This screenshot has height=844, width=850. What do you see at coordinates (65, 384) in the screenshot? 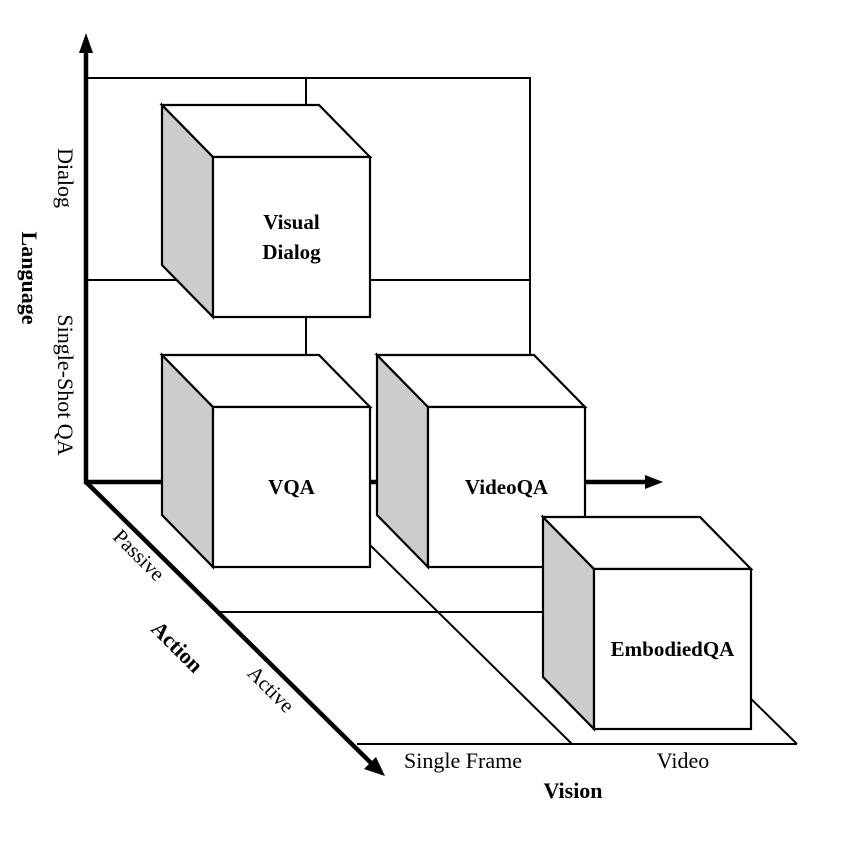
I see `language-level-single-shot-qa: Single-Shot QA` at bounding box center [65, 384].